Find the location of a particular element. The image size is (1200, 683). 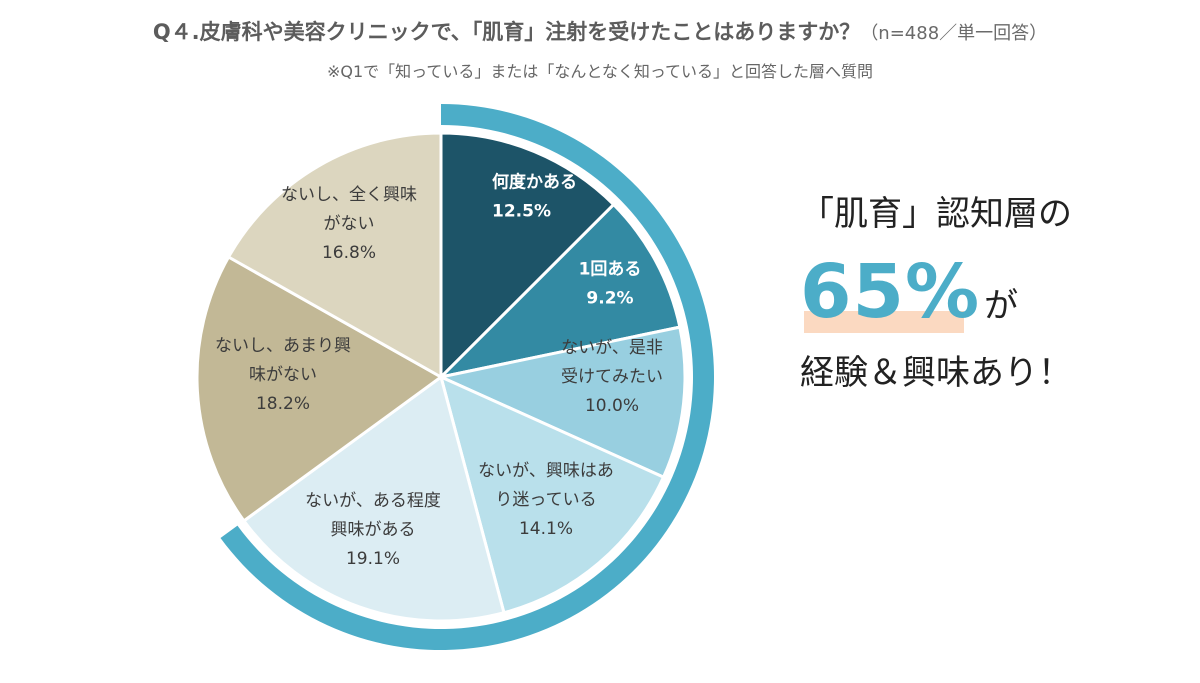

title-main: Q４.皮膚科や美容クリニックで、「肌育」注射を受けたことはありますか？ is located at coordinates (506, 32).